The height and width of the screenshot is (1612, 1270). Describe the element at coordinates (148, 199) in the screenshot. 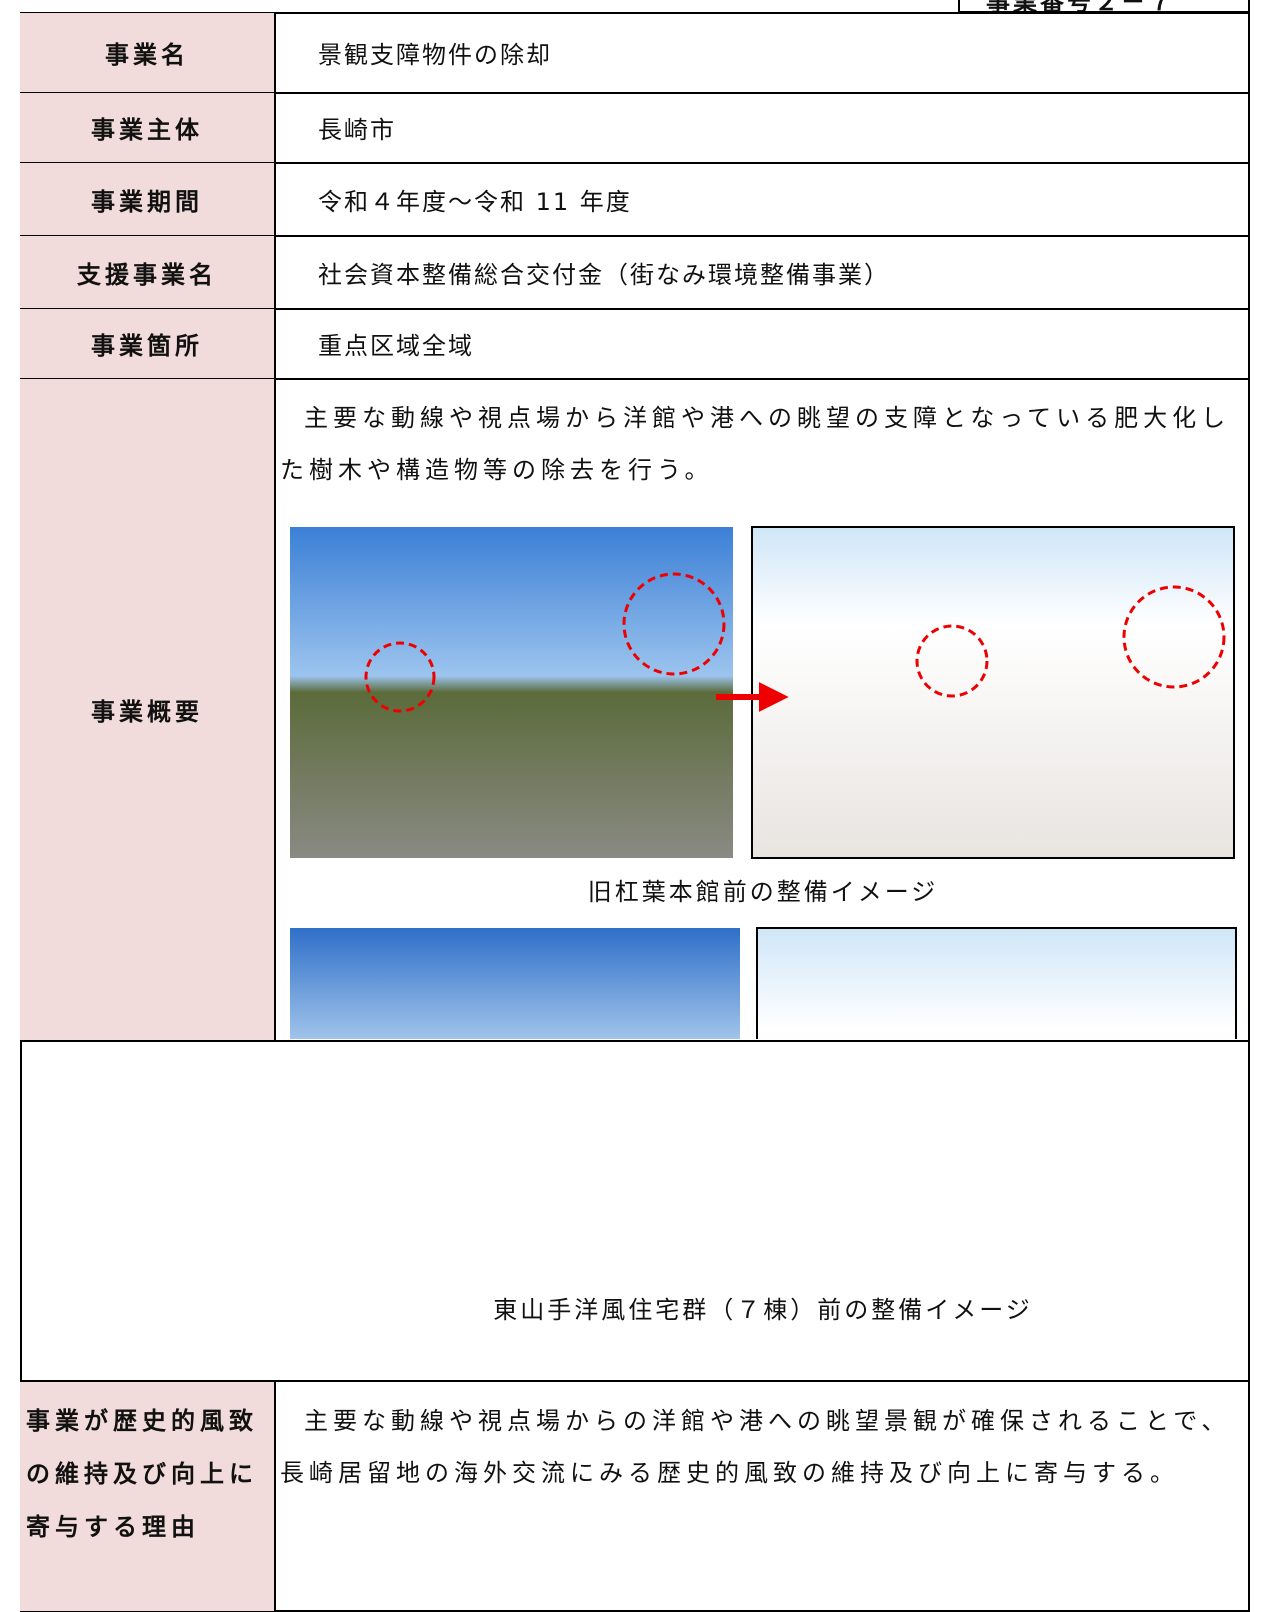

I see `label: 事業期間` at that location.